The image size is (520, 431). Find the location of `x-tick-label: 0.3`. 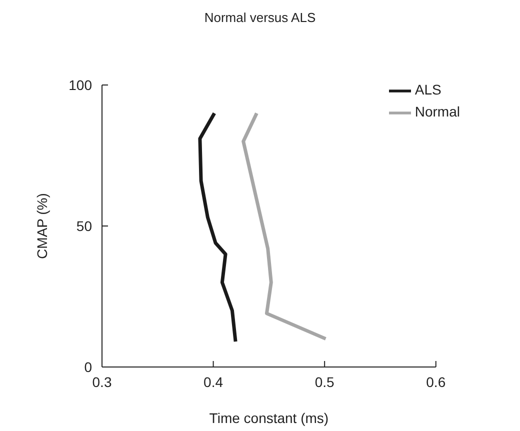

x-tick-label: 0.3 is located at coordinates (102, 382).